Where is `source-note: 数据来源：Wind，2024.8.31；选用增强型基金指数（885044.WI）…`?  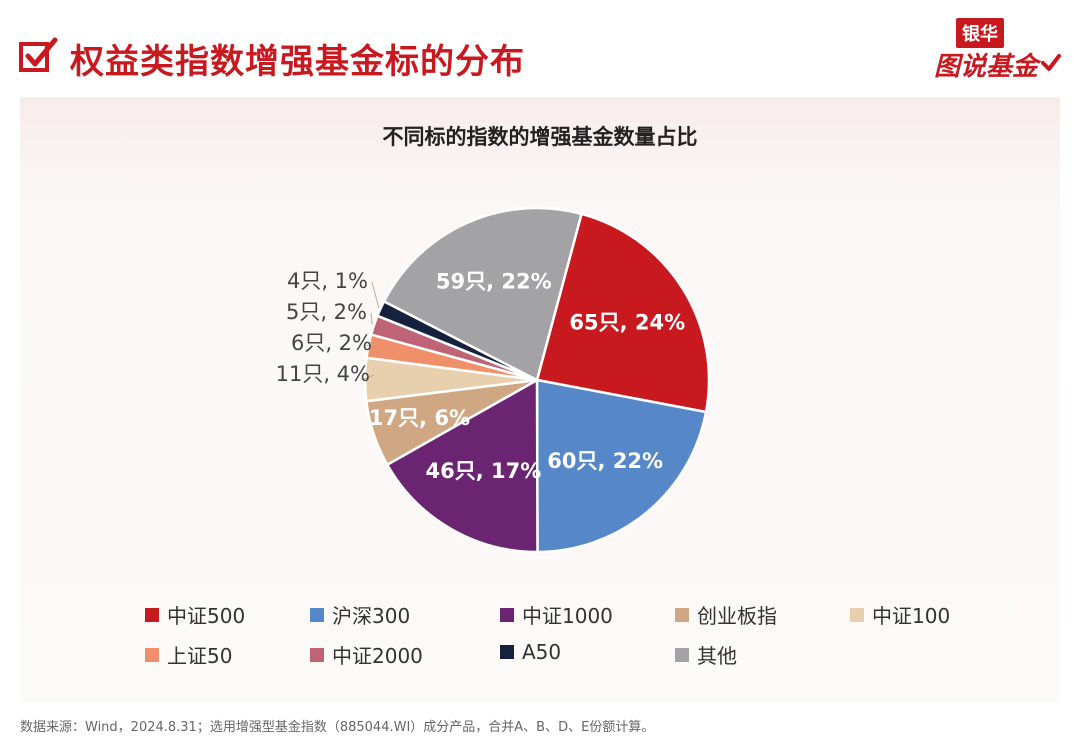 source-note: 数据来源：Wind，2024.8.31；选用增强型基金指数（885044.WI）… is located at coordinates (337, 727).